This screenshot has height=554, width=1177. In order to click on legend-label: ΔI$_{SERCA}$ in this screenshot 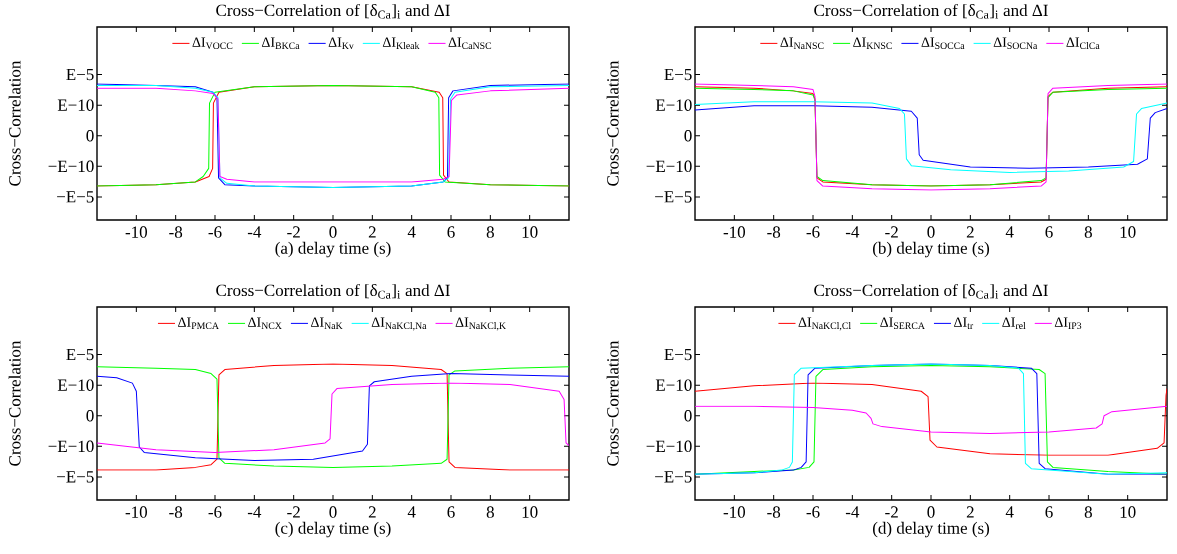, I will do `click(902, 323)`.